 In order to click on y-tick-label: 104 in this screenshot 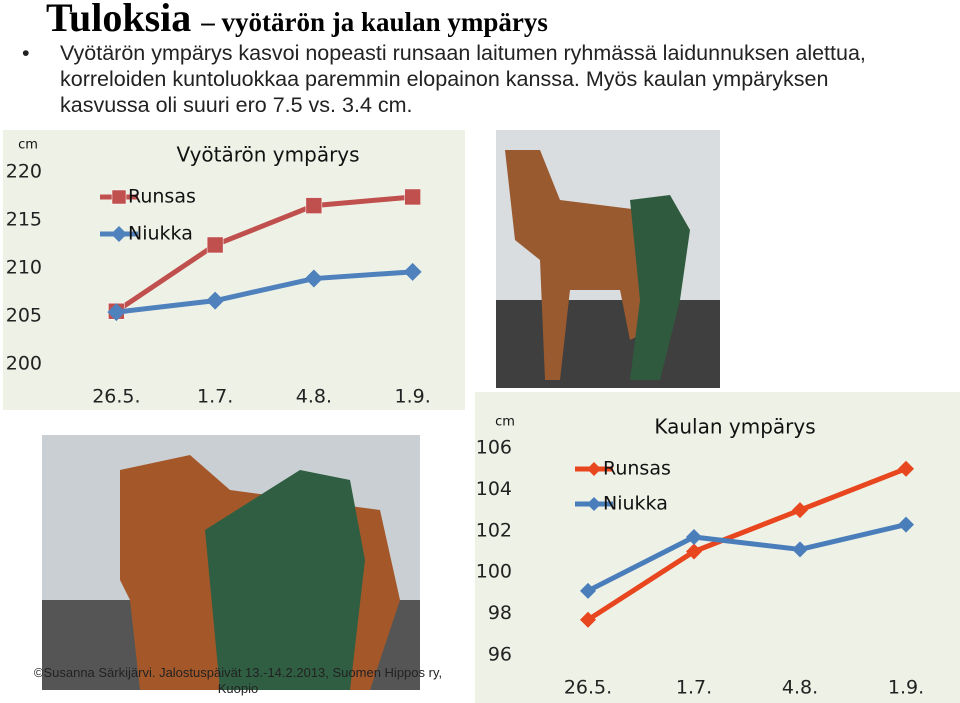, I will do `click(494, 489)`.